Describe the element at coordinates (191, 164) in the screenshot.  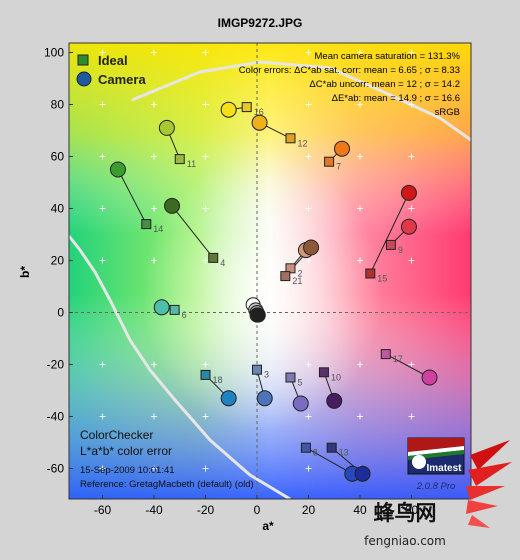
I see `patch-label: 11` at that location.